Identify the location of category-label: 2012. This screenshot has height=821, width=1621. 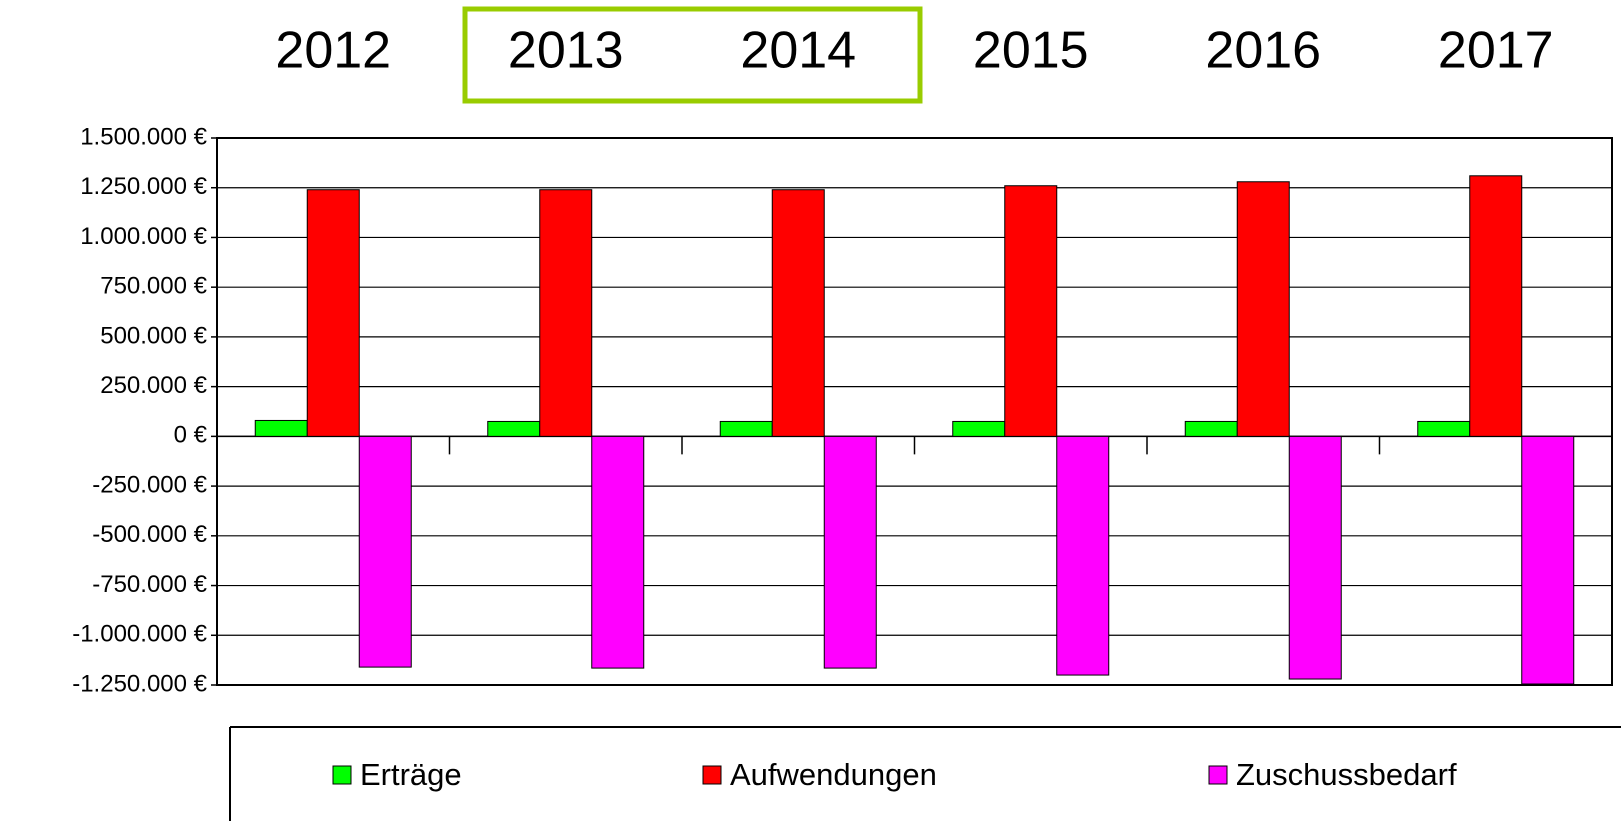
(333, 51).